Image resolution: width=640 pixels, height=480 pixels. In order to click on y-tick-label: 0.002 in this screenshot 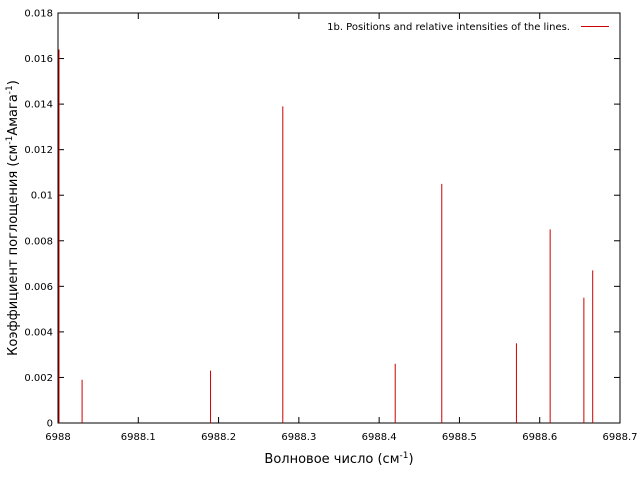, I will do `click(38, 378)`.